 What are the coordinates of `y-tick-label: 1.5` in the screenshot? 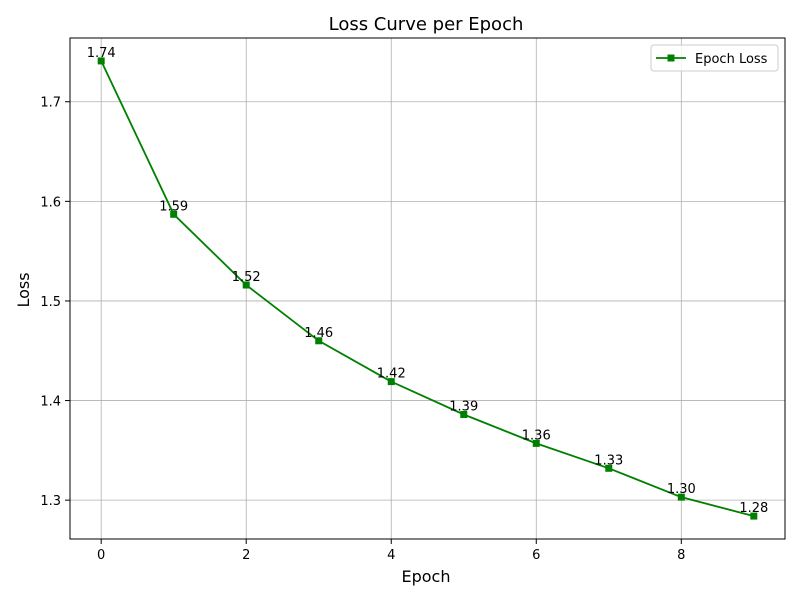 It's located at (50, 302).